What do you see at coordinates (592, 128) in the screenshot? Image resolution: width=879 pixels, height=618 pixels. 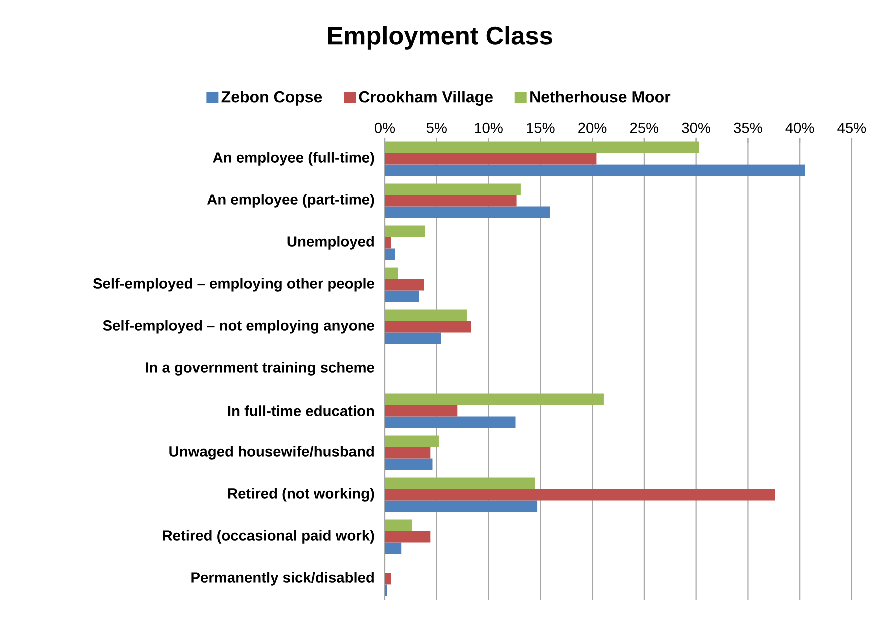 I see `x-tick-label: 20%` at bounding box center [592, 128].